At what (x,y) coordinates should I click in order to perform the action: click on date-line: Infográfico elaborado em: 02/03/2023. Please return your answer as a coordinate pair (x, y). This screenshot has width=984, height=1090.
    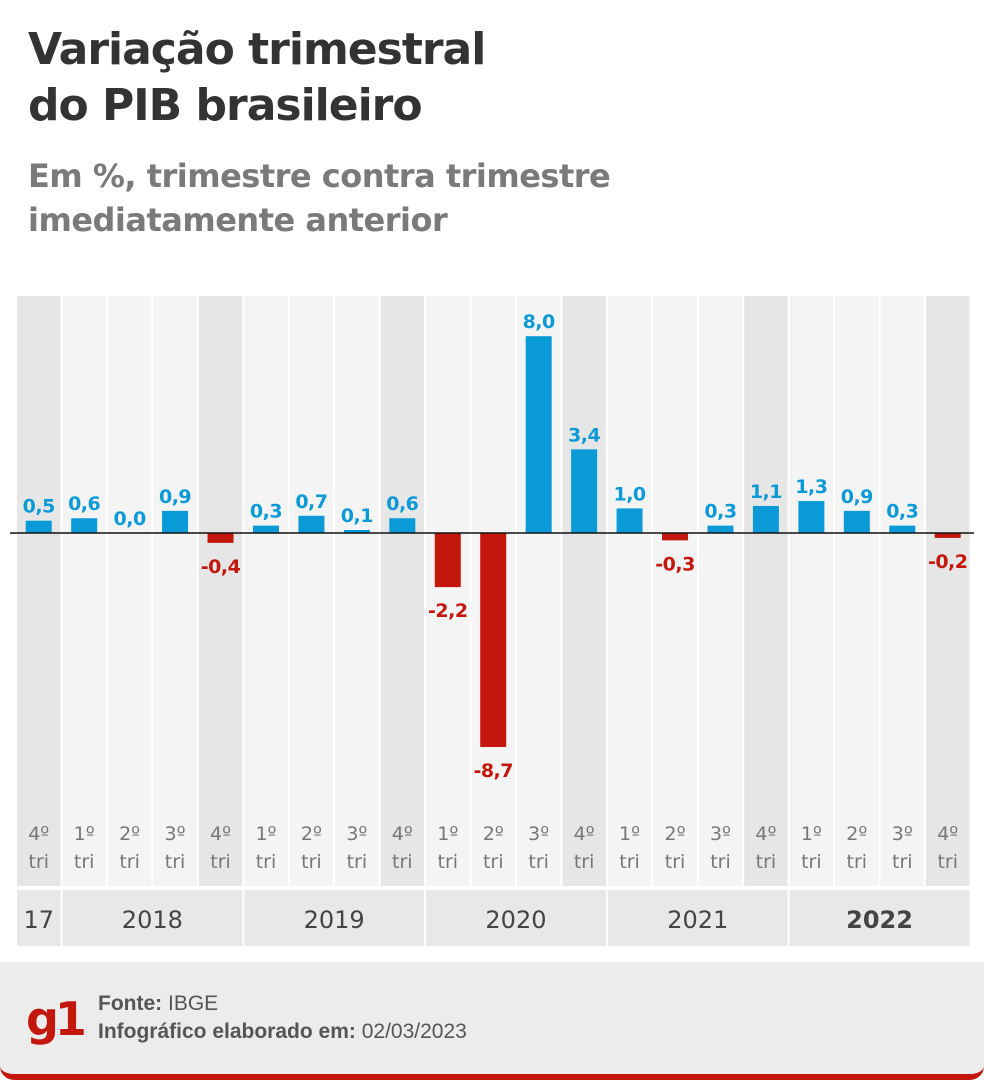
    Looking at the image, I should click on (282, 1032).